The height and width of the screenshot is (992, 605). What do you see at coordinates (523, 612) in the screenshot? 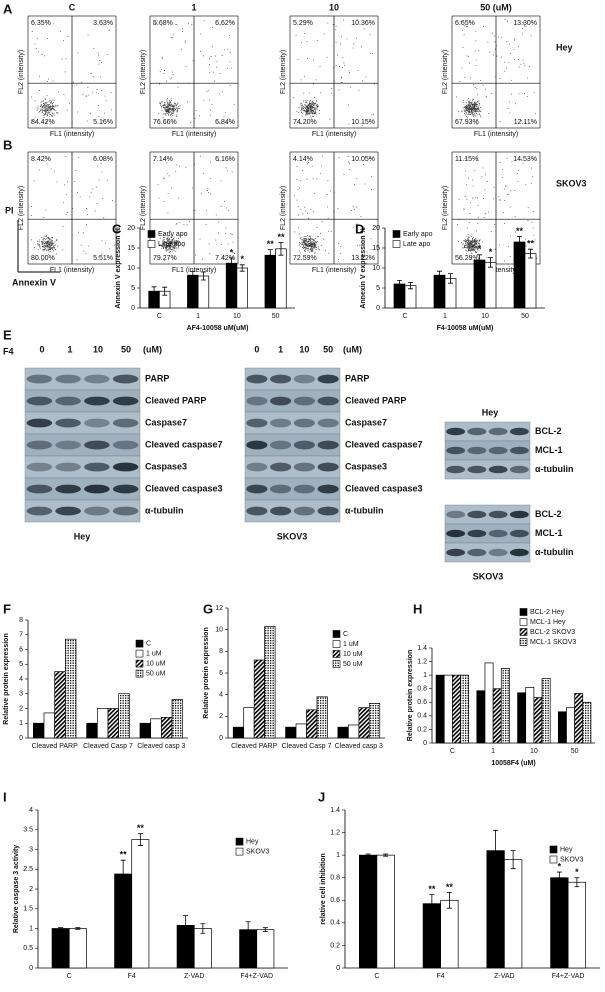
I see `legend-swatch` at bounding box center [523, 612].